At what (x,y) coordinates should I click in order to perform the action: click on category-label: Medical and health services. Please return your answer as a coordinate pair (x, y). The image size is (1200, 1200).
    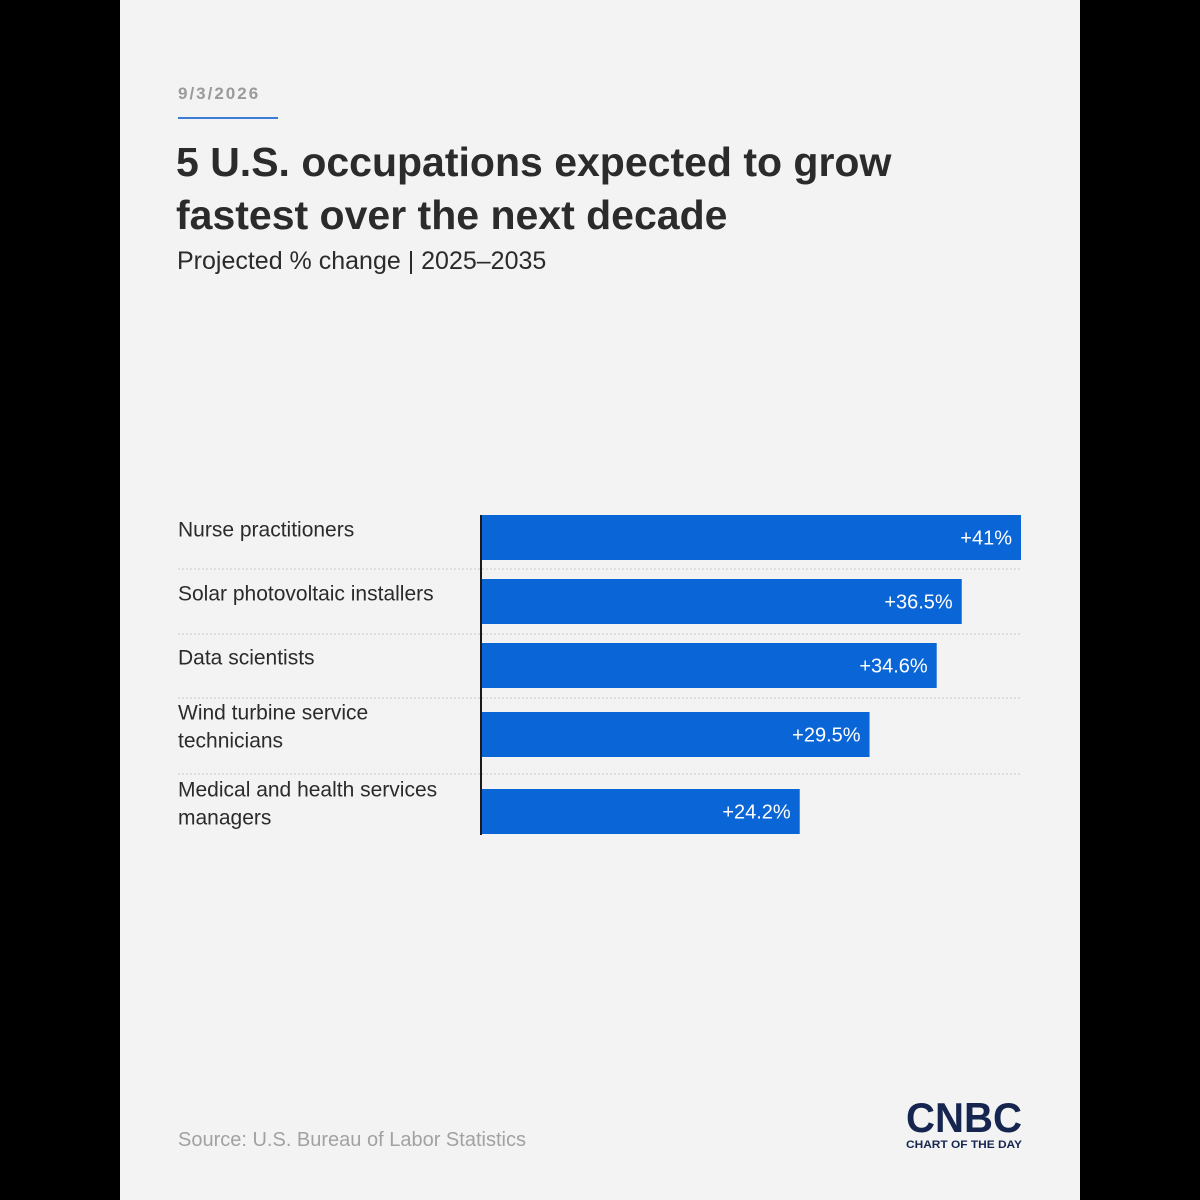
    Looking at the image, I should click on (307, 790).